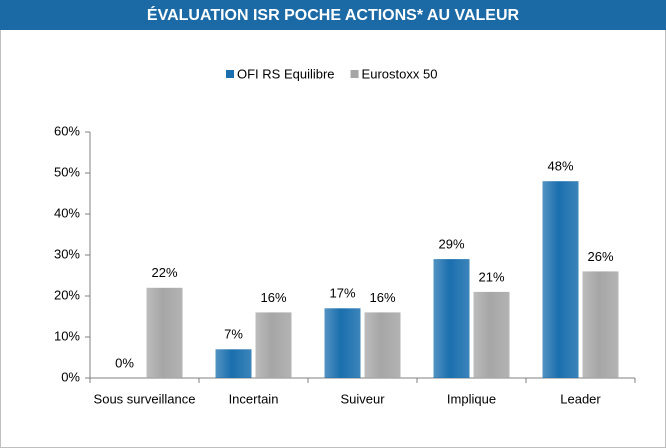 The width and height of the screenshot is (666, 448). Describe the element at coordinates (600, 256) in the screenshot. I see `data-label: 26%` at that location.